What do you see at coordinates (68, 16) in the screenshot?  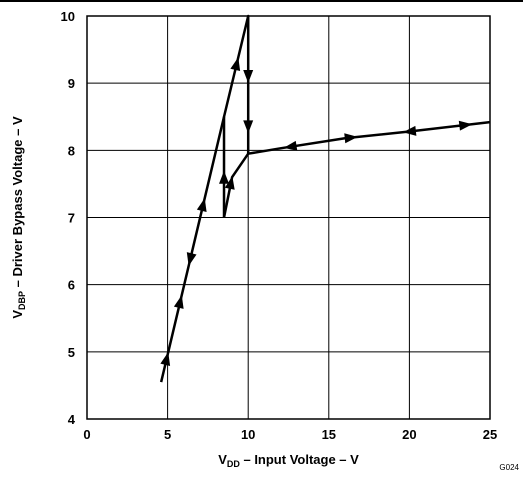 I see `y-tick-label: 10` at bounding box center [68, 16].